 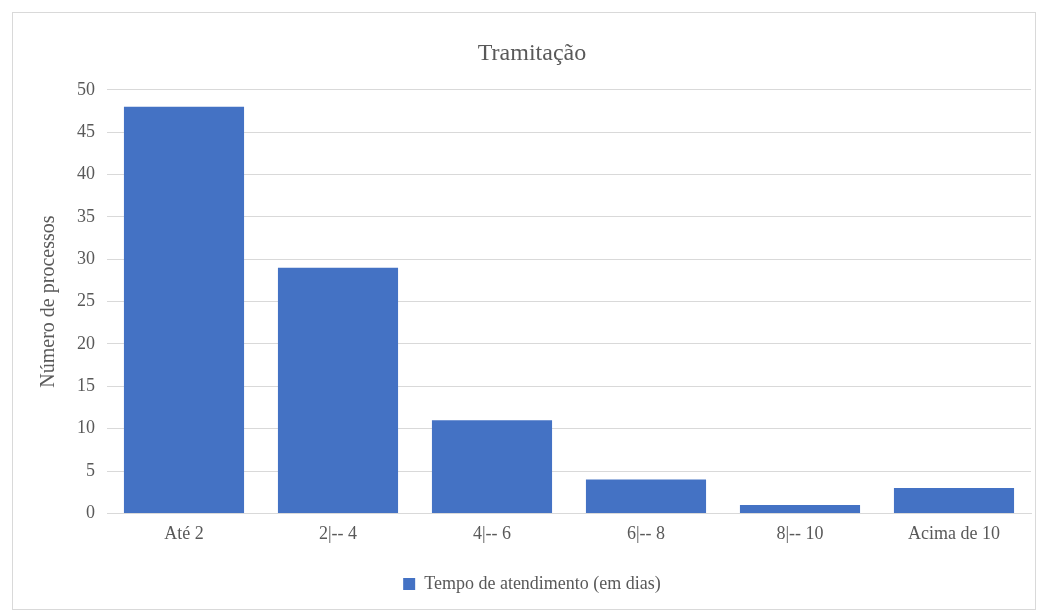 What do you see at coordinates (646, 532) in the screenshot?
I see `x-tick-label: 6|-- 8` at bounding box center [646, 532].